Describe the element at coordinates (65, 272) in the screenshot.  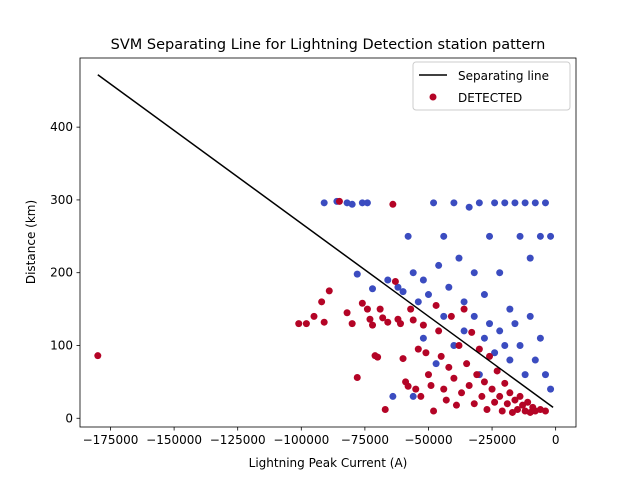
I see `y-axis-ticks: 0 100 200 300 400` at that location.